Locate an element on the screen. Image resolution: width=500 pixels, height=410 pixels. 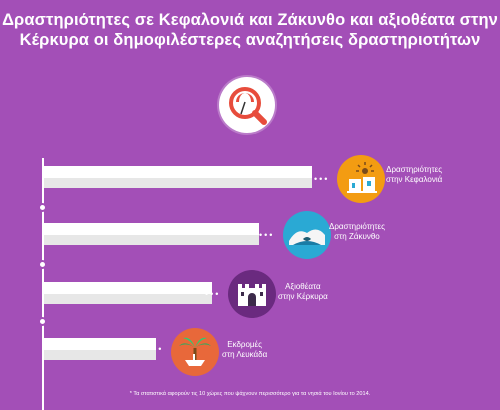
bar-kerkyra is located at coordinates (128, 293).